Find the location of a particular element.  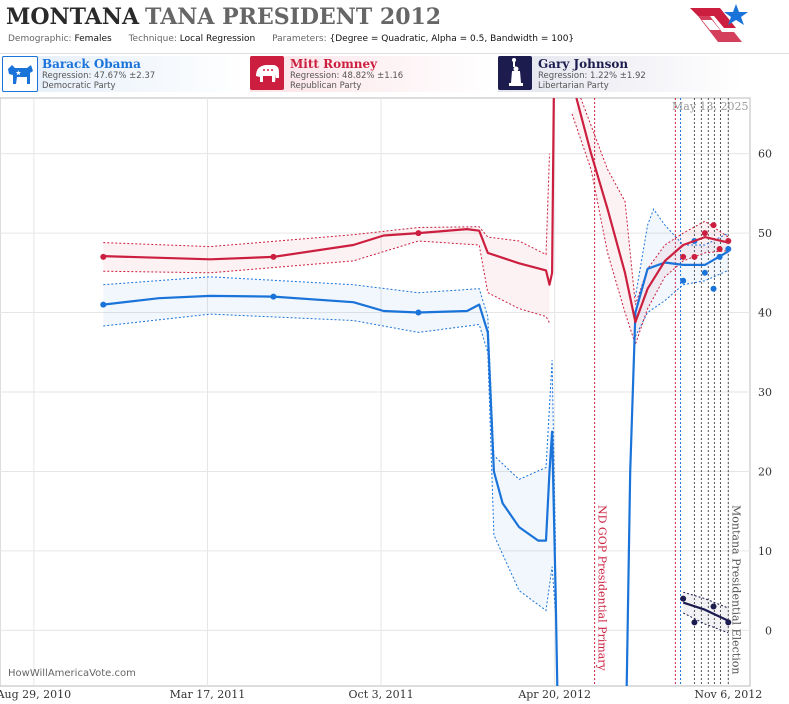

y-tick-label: 10 is located at coordinates (765, 551).